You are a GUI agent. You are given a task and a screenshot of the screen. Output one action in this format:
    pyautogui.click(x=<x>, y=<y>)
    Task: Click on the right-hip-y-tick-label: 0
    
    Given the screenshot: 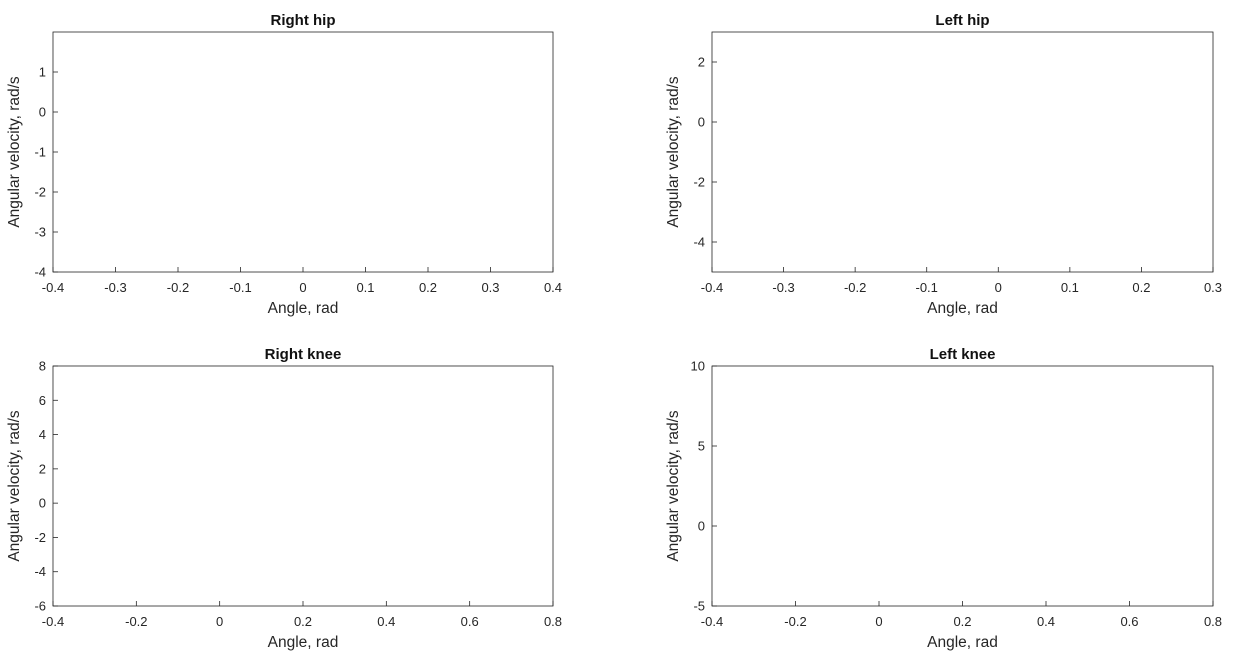 What is the action you would take?
    pyautogui.click(x=42, y=112)
    